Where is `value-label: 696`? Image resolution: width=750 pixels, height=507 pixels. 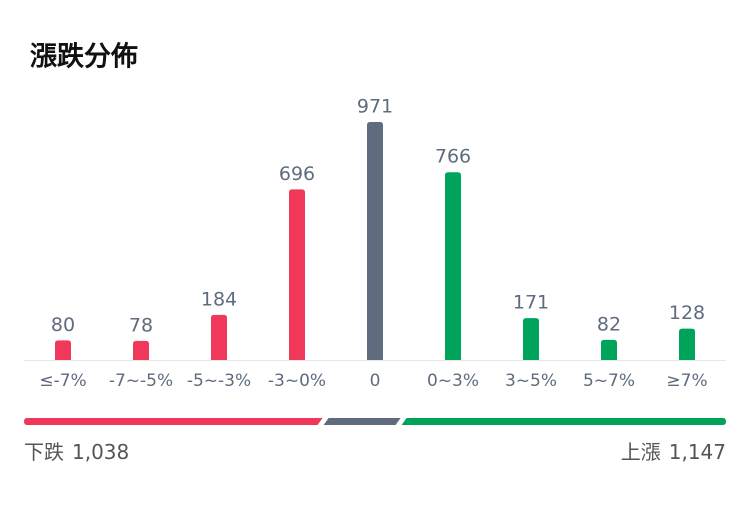 value-label: 696 is located at coordinates (297, 174).